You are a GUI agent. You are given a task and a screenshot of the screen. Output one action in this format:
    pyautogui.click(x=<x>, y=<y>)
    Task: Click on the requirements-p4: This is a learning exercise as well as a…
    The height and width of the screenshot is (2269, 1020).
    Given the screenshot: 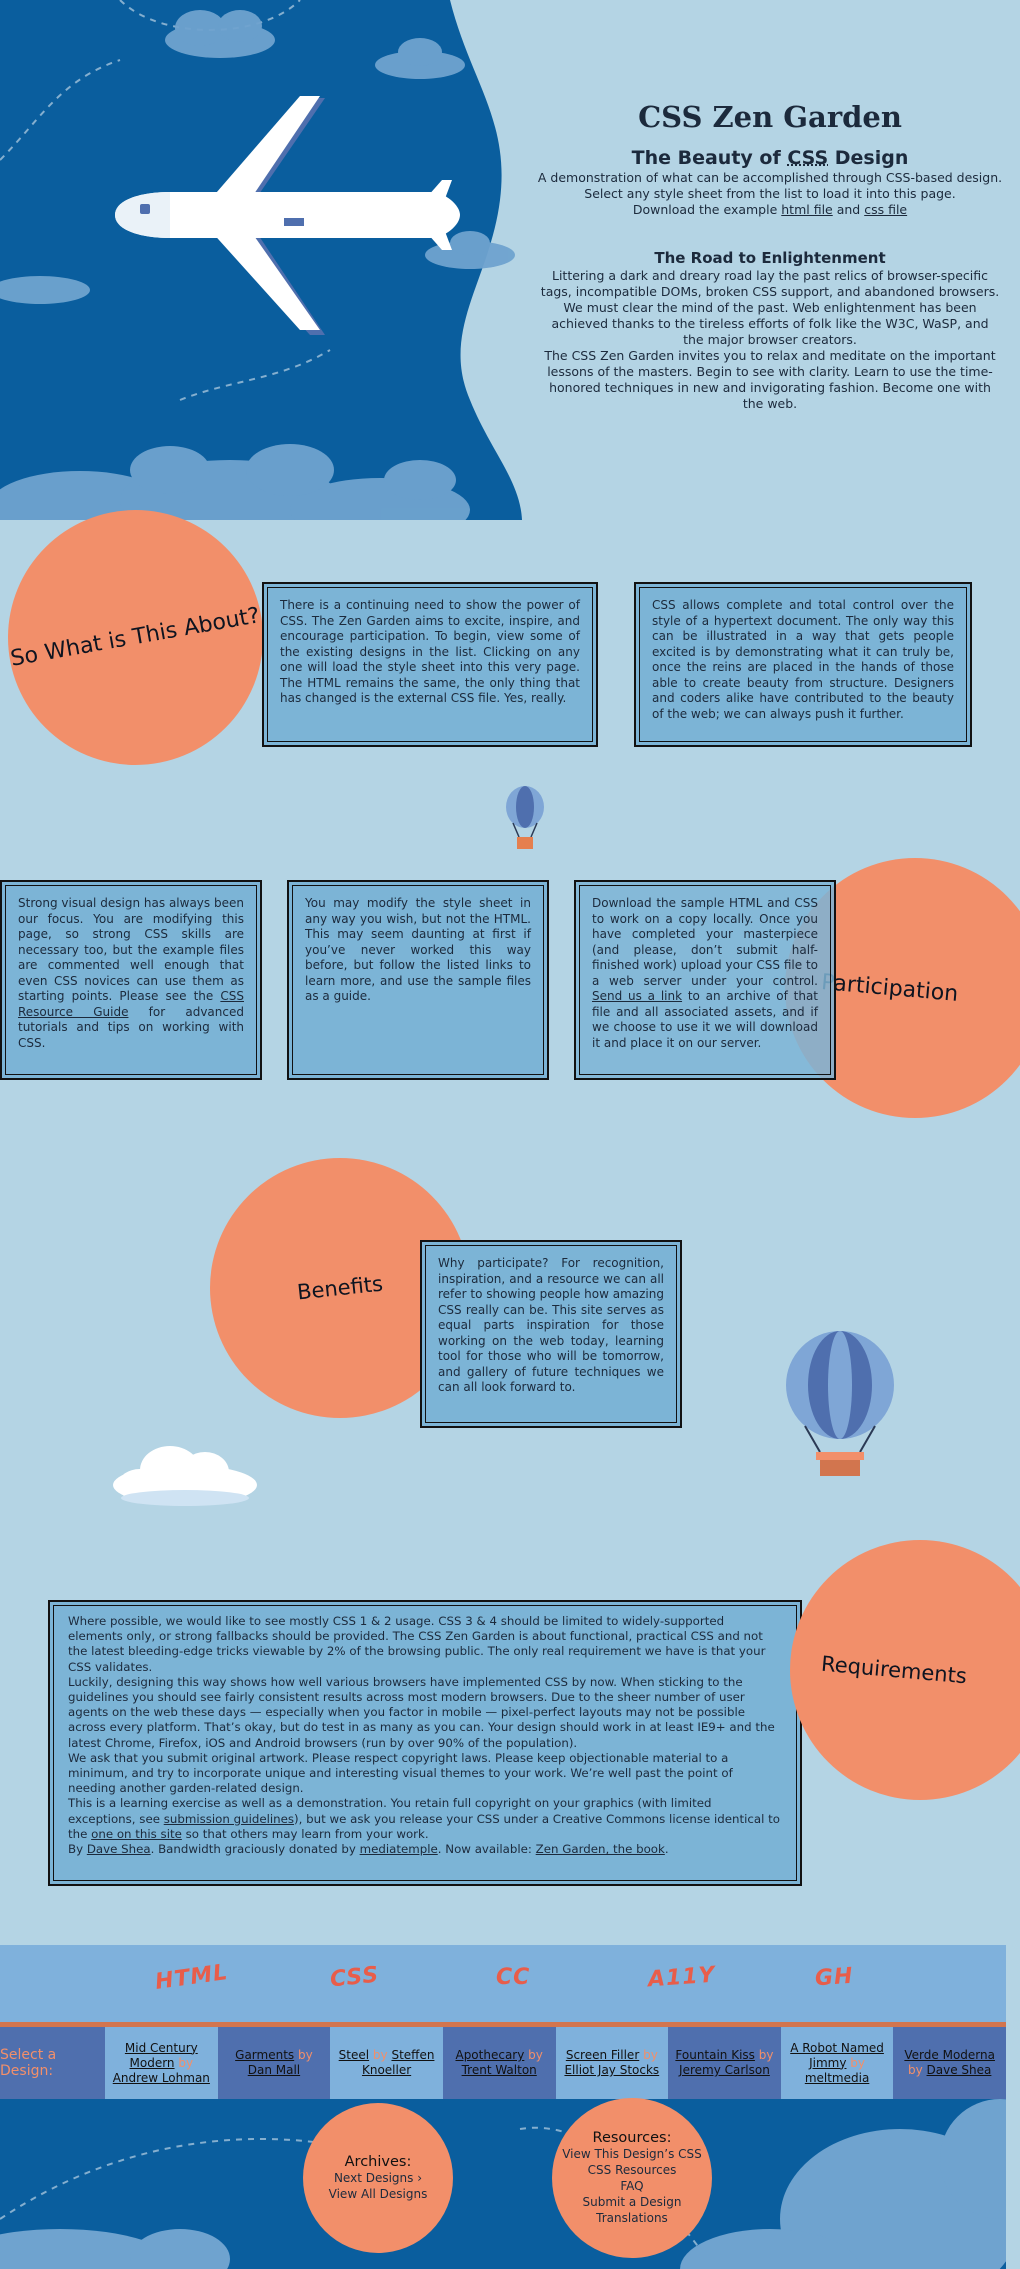 What is the action you would take?
    pyautogui.click(x=425, y=1819)
    